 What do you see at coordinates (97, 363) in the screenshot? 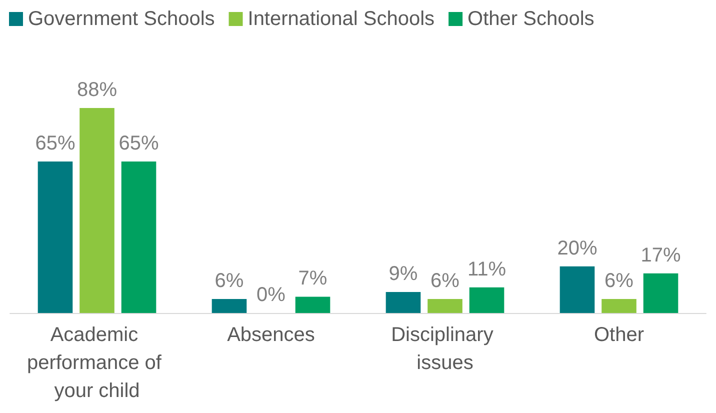
I see `x-tick-label: Academic performance of your child` at bounding box center [97, 363].